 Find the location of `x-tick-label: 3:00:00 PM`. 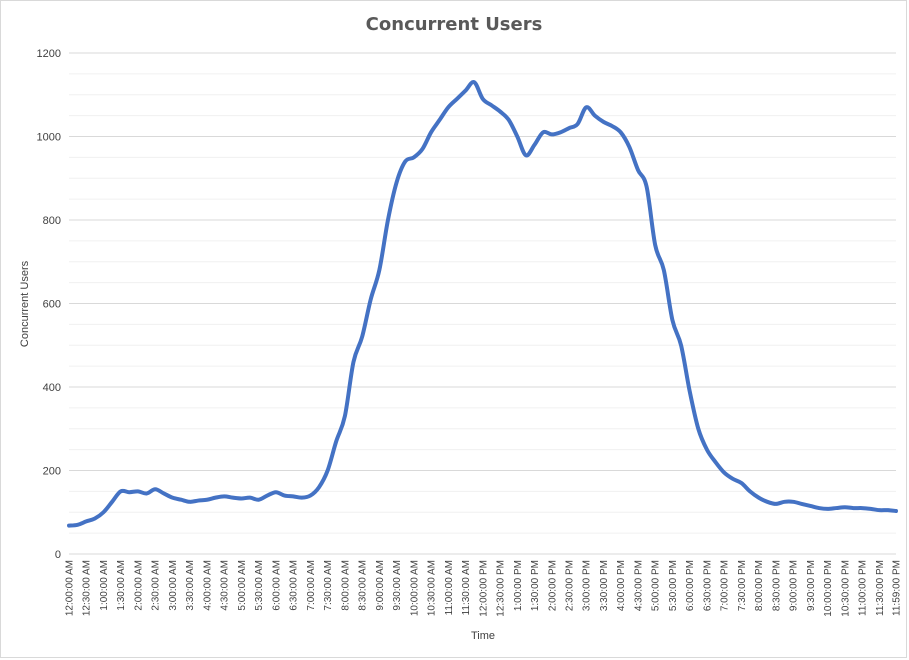

x-tick-label: 3:00:00 PM is located at coordinates (587, 585).